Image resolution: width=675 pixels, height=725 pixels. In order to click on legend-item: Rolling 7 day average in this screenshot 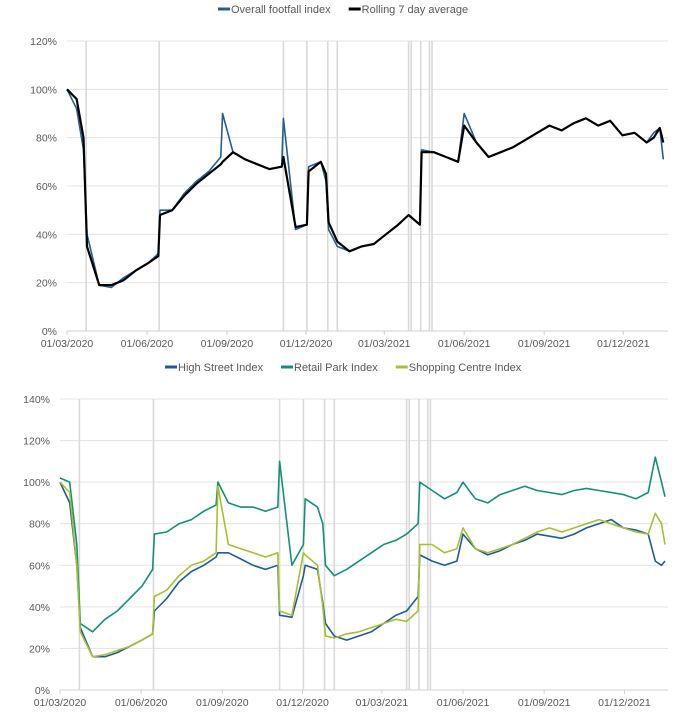, I will do `click(408, 10)`.